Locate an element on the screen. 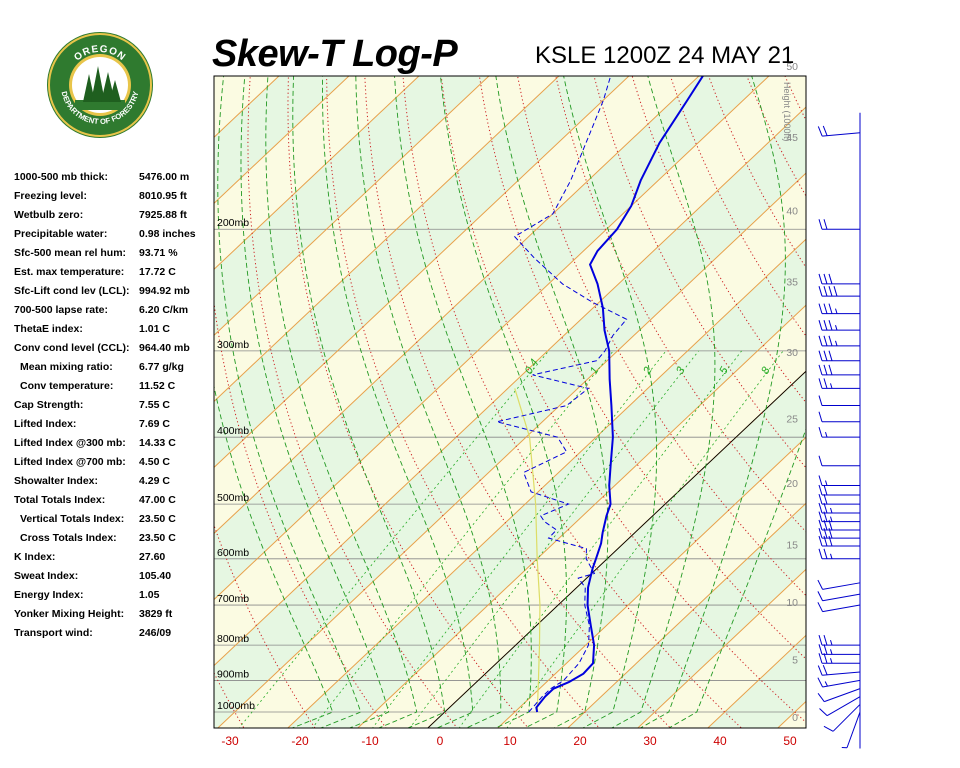  index-label: Freezing level: is located at coordinates (50, 196).